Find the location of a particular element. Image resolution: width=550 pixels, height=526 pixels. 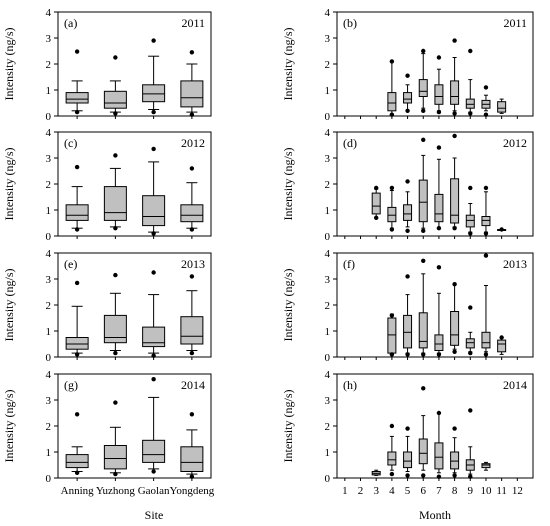

x-tick-label: Yongdeng is located at coordinates (192, 491).